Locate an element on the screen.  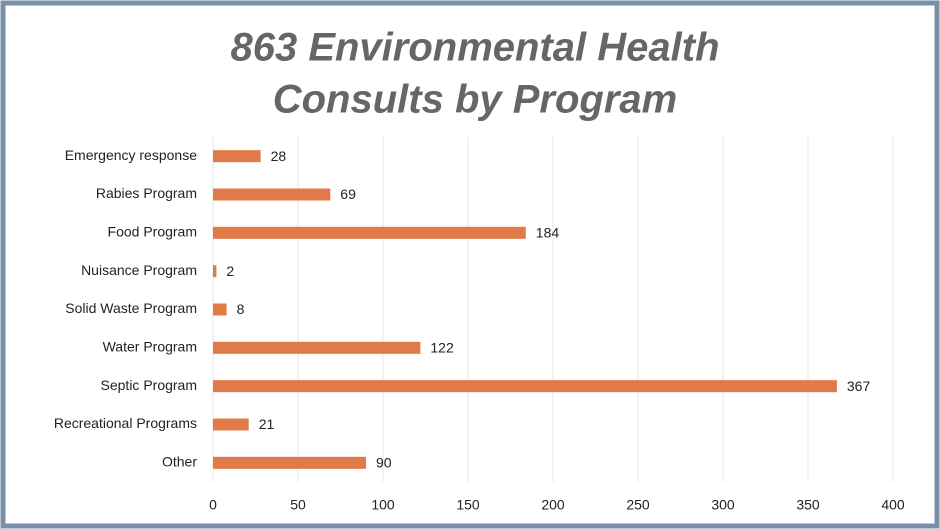
value-label: 90 is located at coordinates (384, 463).